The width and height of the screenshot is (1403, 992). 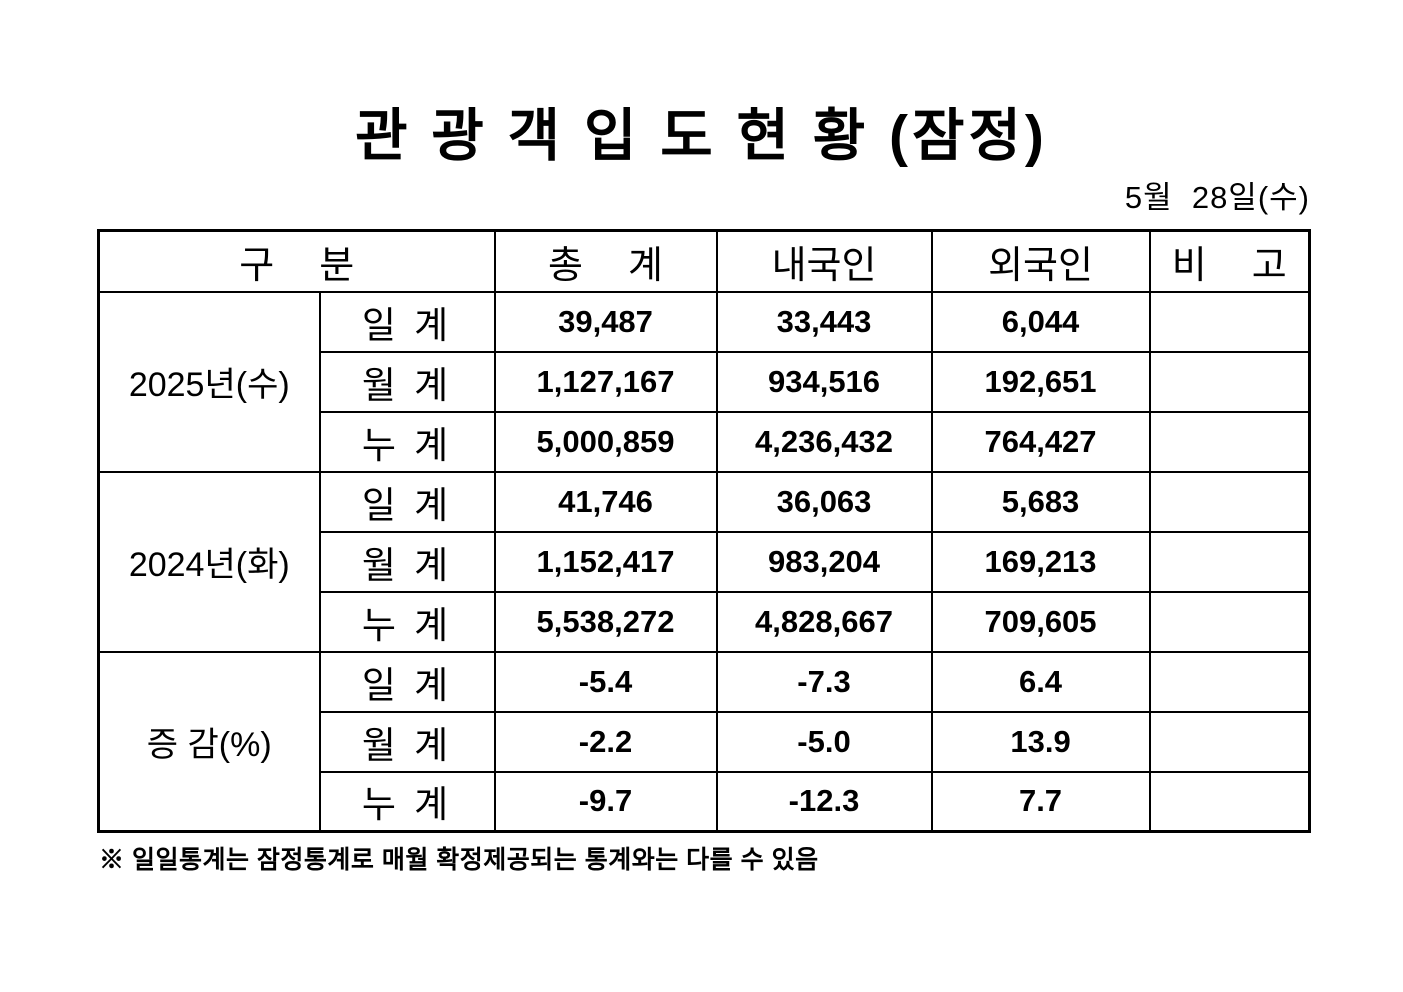 I want to click on table-row: 누 계 5,000,859 4,236,432 764,427, so click(x=705, y=441).